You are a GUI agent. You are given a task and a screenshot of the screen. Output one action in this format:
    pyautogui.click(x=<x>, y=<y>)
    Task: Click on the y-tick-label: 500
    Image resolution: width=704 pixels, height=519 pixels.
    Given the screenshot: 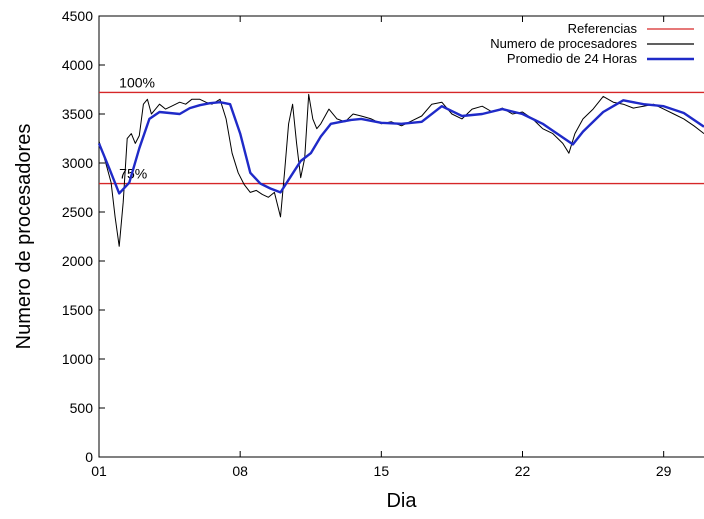 What is the action you would take?
    pyautogui.click(x=82, y=408)
    